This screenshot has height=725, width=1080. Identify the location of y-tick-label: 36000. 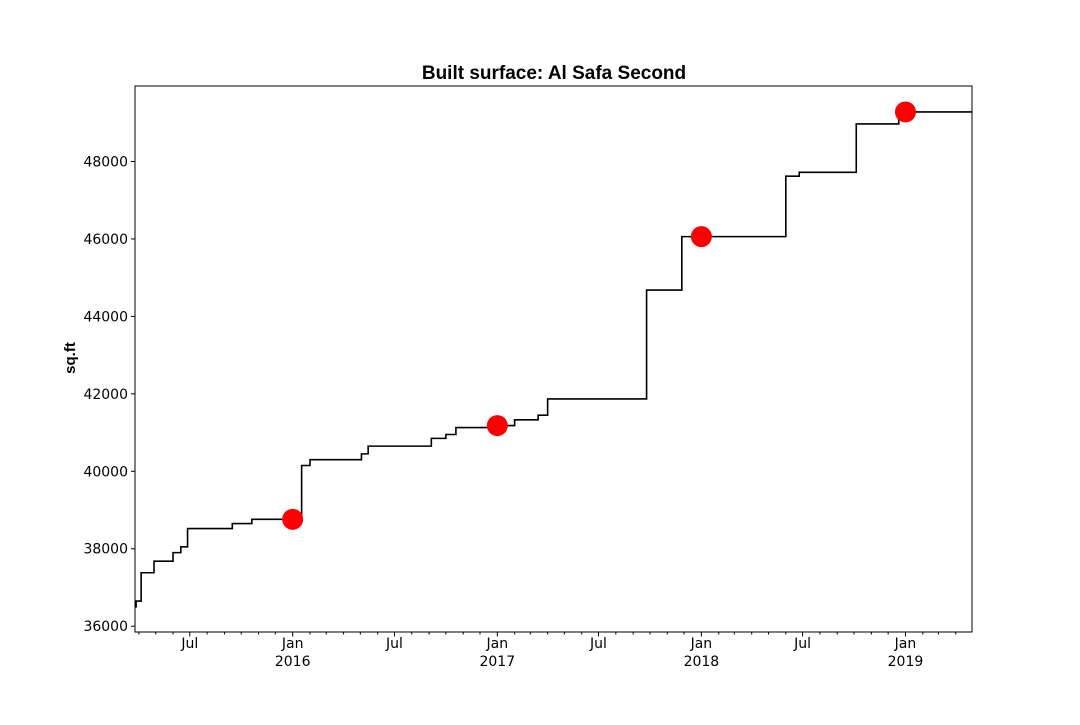
(105, 627).